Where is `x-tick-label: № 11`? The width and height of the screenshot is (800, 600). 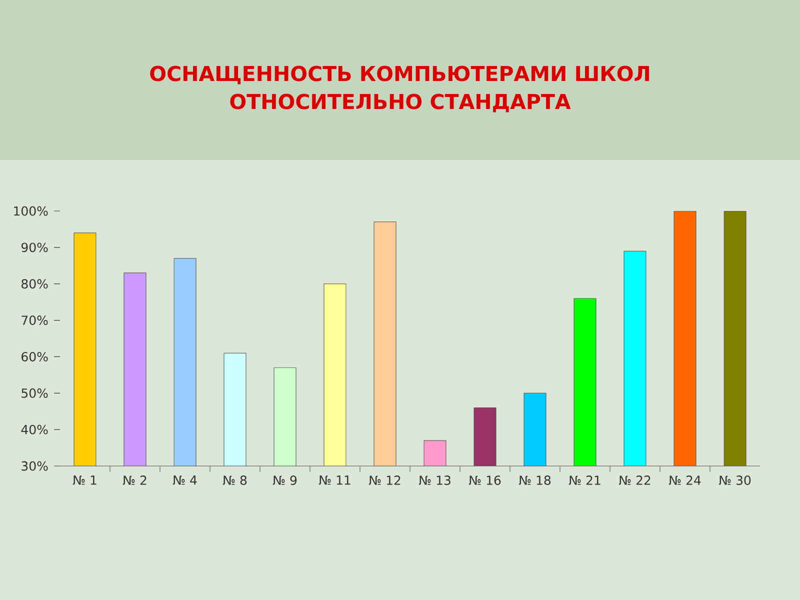 x-tick-label: № 11 is located at coordinates (334, 480).